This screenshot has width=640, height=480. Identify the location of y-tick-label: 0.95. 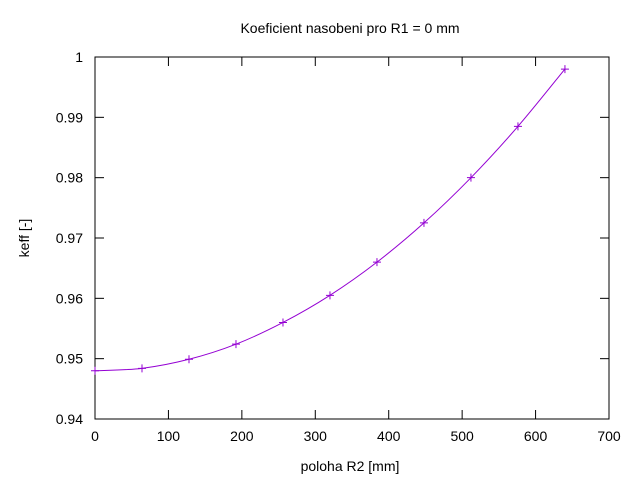
(69, 359).